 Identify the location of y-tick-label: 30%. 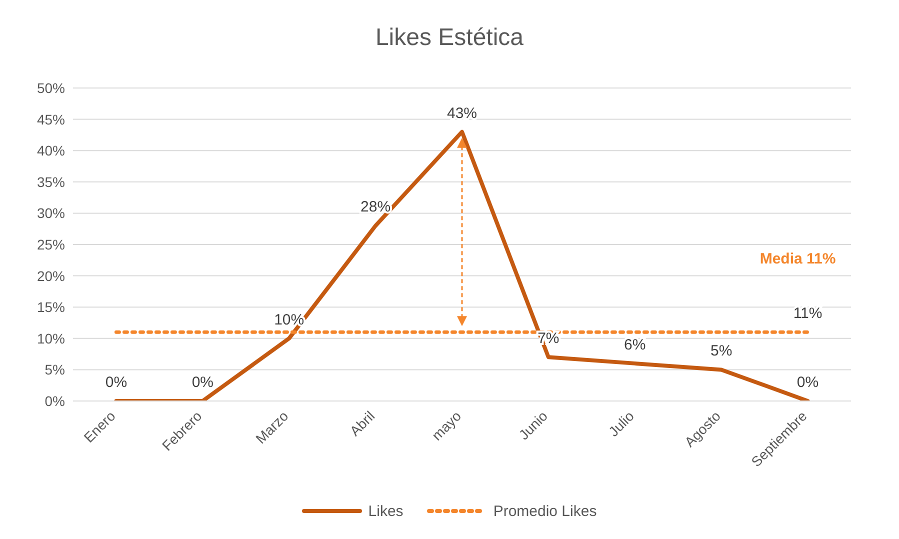
(50, 213).